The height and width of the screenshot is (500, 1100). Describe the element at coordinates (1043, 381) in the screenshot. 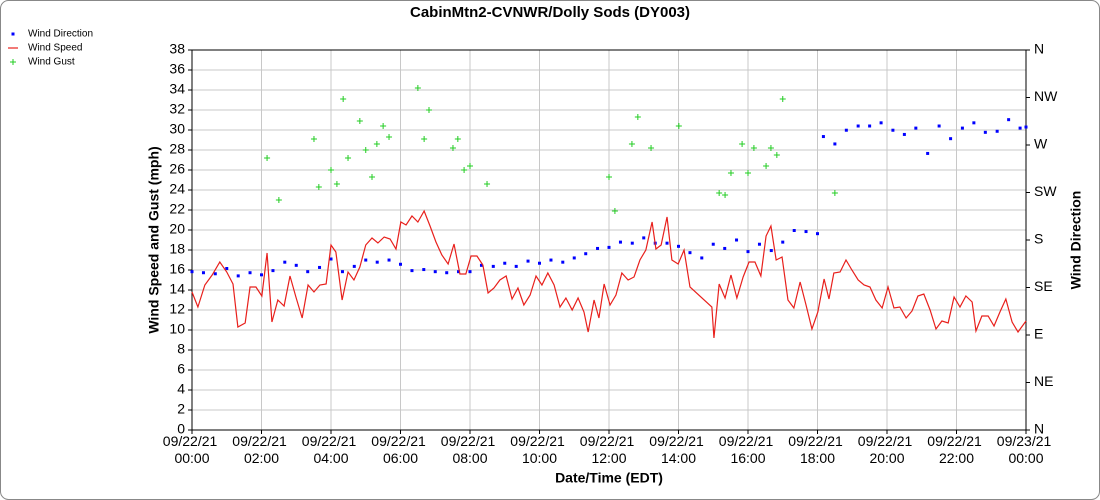

I see `y2-tick-label: NE` at that location.